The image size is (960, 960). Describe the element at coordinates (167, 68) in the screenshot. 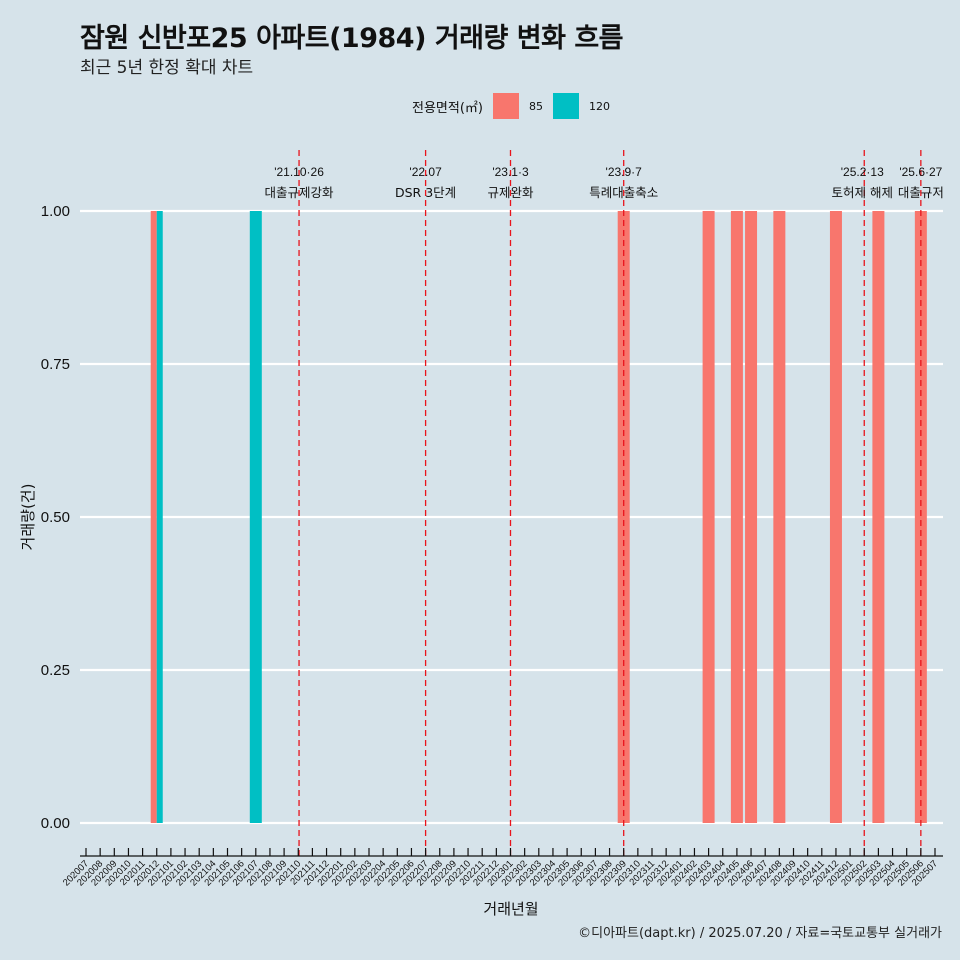

I see `chart-subtitle: 최근 5년 한정 확대 차트` at that location.